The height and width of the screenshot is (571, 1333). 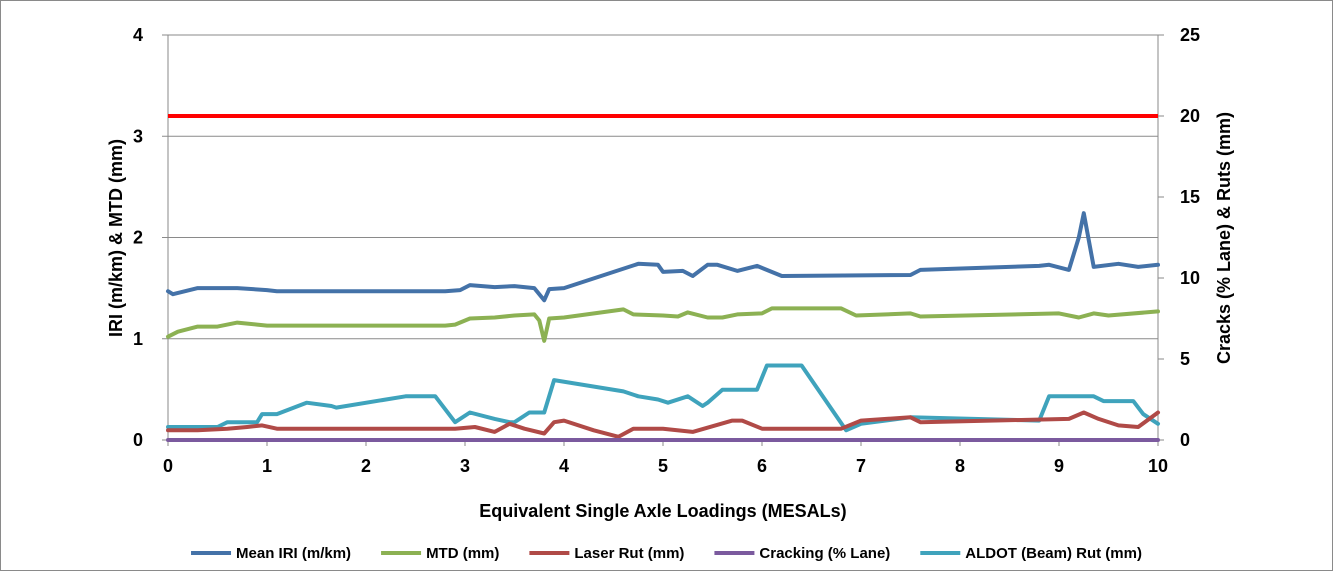 I want to click on x-tick-label: 10, so click(x=1158, y=466).